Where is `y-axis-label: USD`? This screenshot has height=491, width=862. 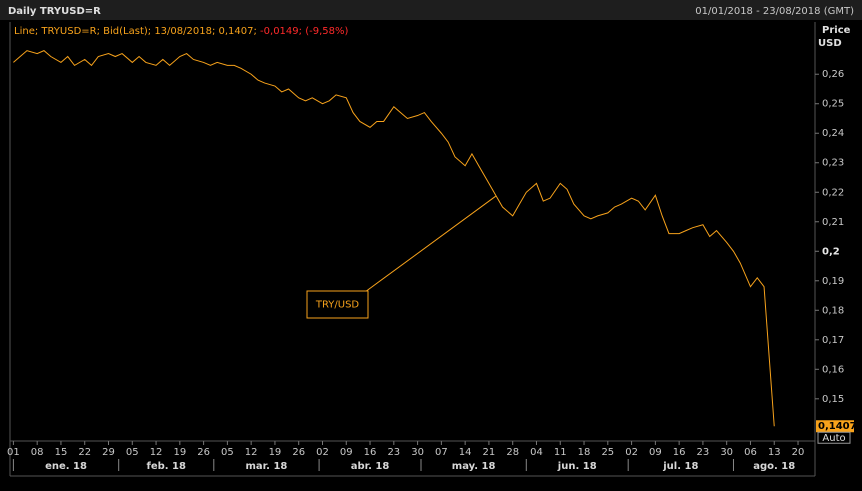 y-axis-label: USD is located at coordinates (830, 43).